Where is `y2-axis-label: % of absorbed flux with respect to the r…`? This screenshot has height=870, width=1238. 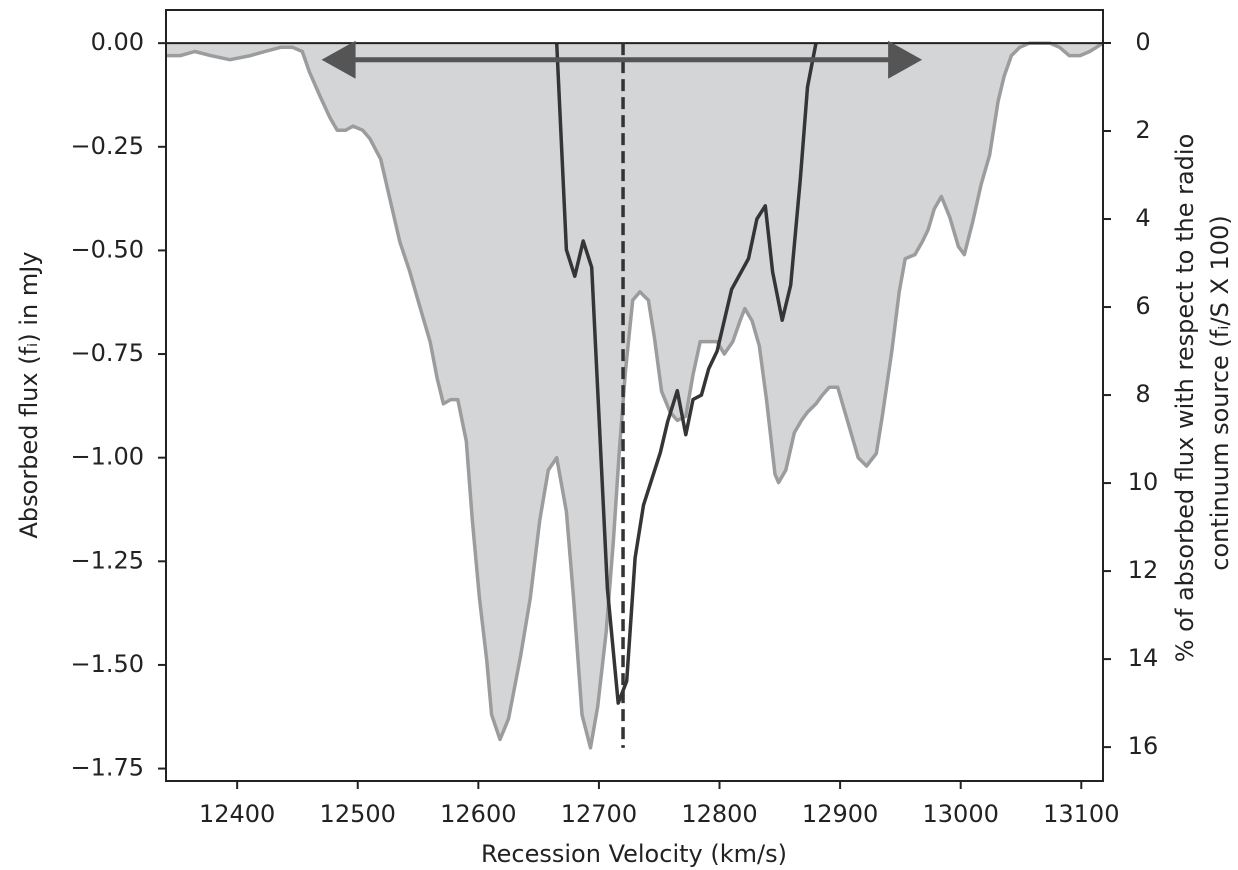 y2-axis-label: % of absorbed flux with respect to the r… is located at coordinates (1185, 398).